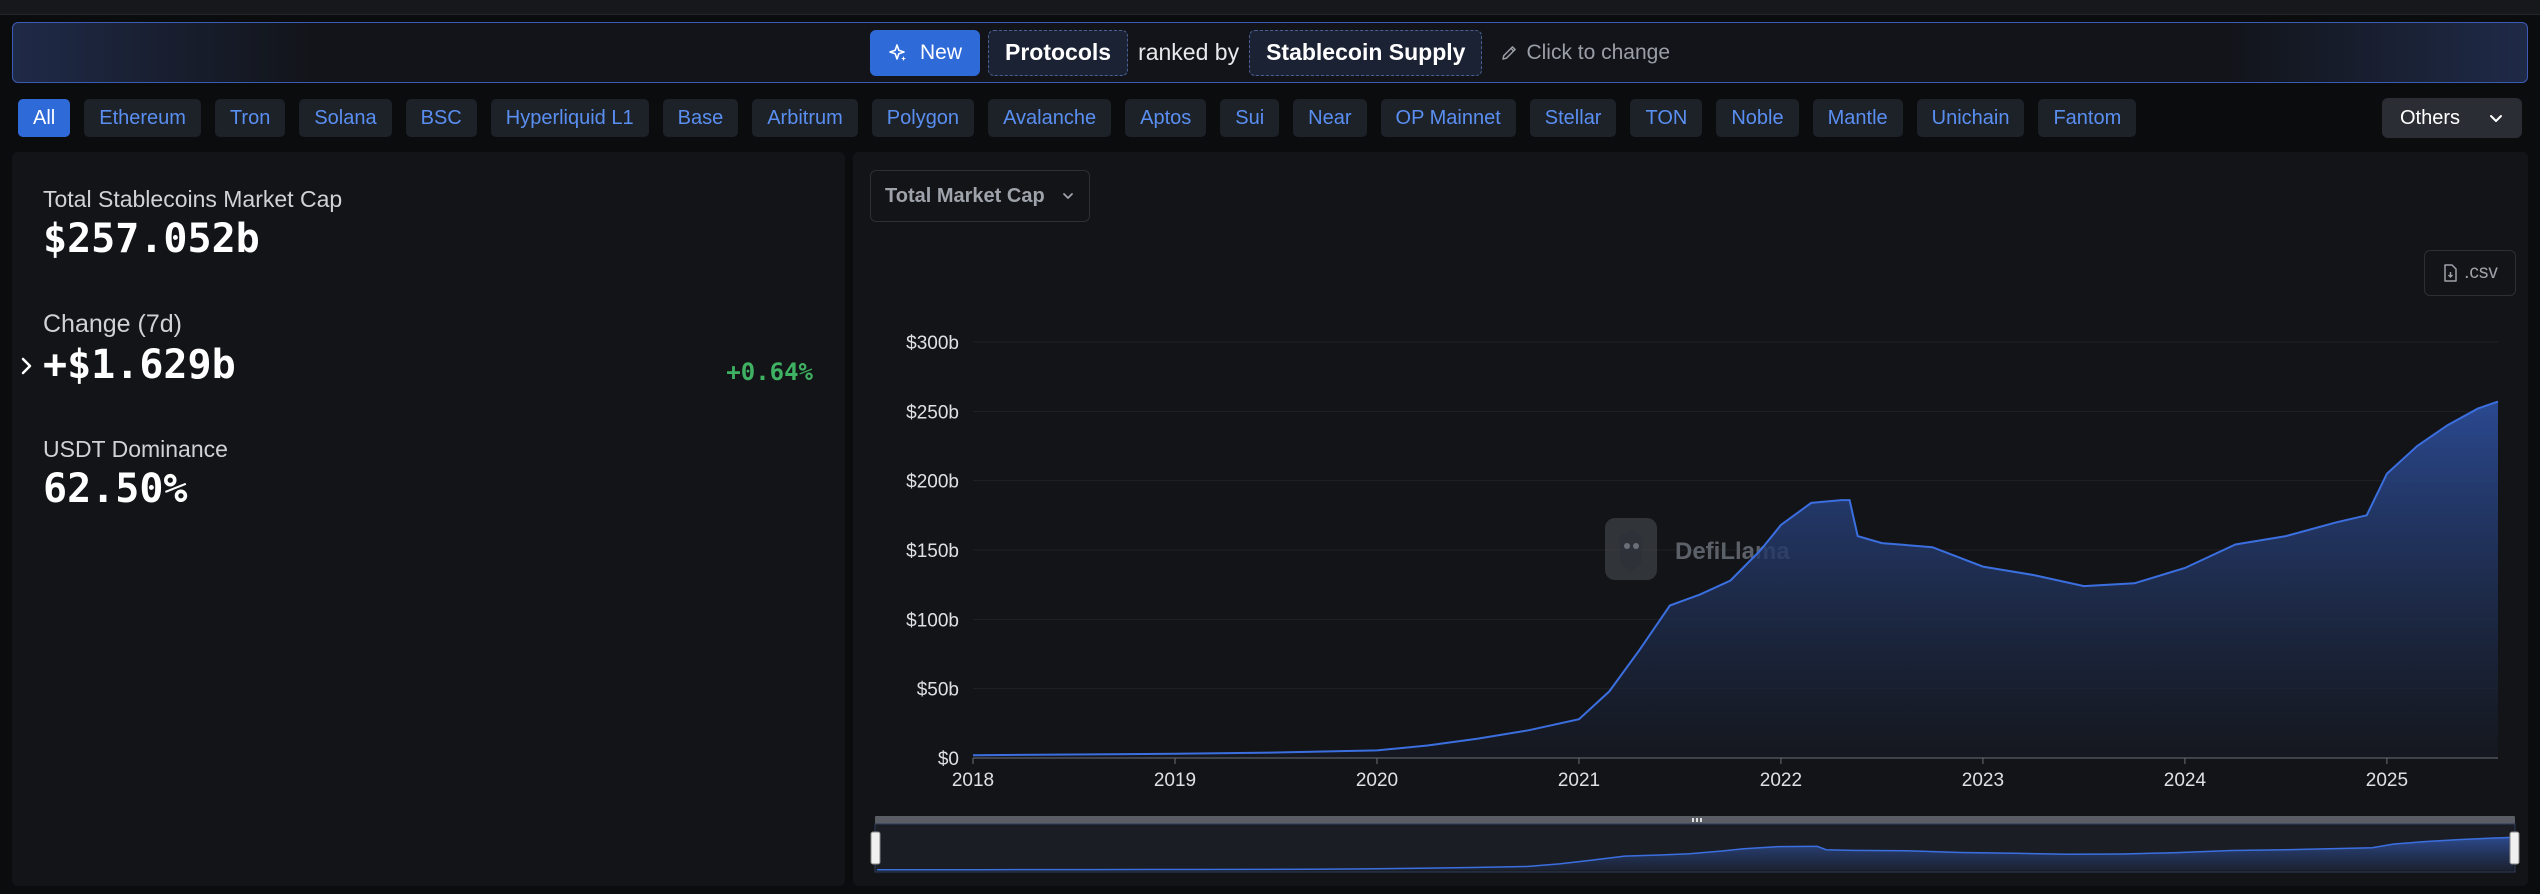 Image resolution: width=2540 pixels, height=894 pixels. I want to click on file-download-icon, so click(2450, 273).